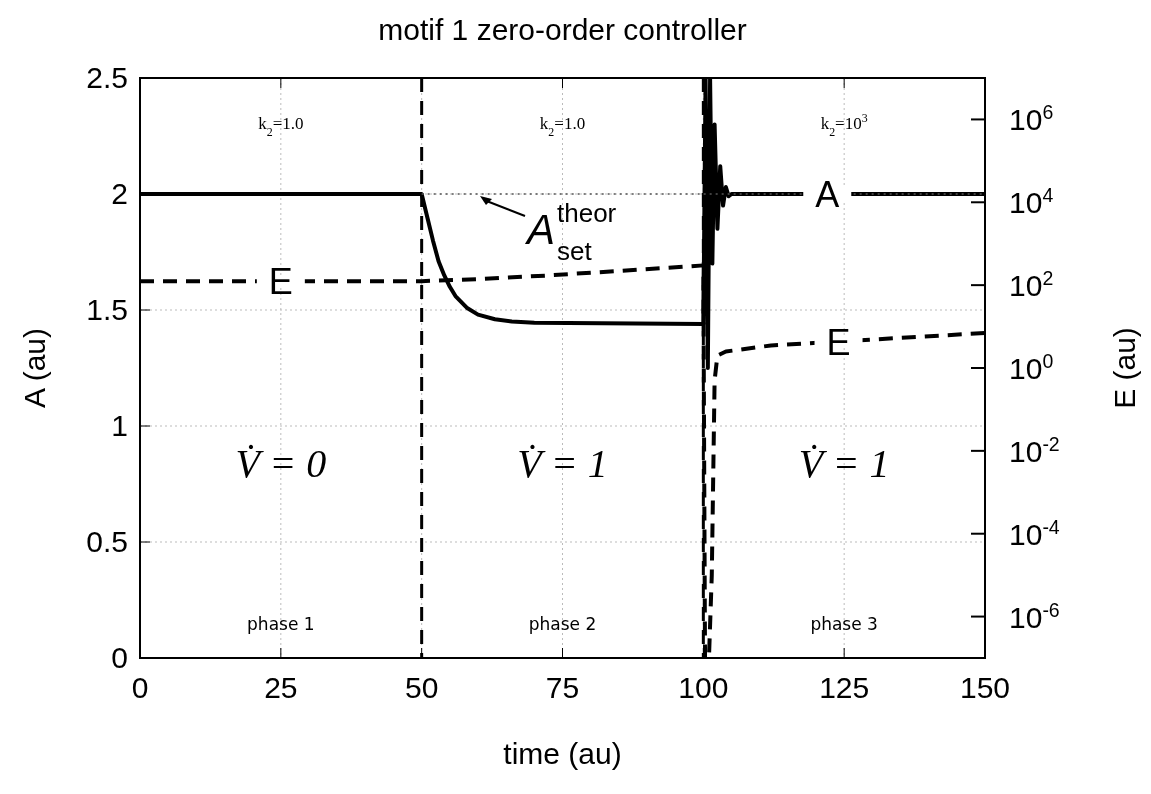  I want to click on y-tick-label: 0, so click(119, 657).